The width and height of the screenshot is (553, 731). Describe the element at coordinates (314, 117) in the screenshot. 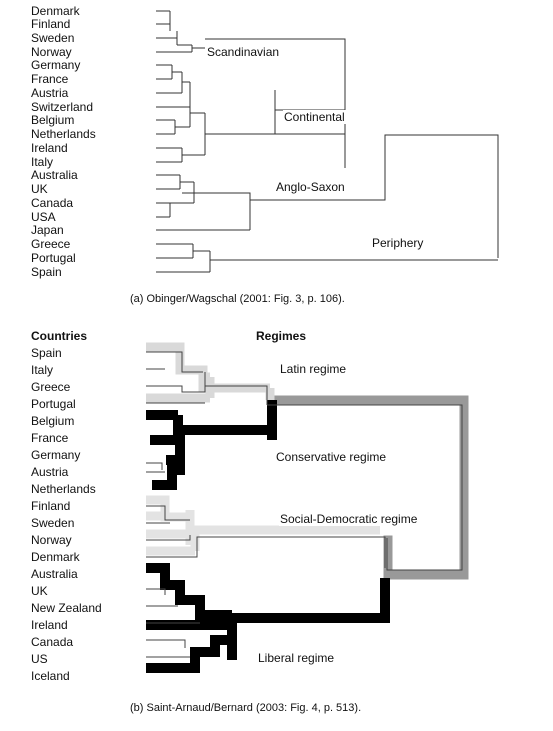

I see `cluster-label-continental: Continental` at that location.